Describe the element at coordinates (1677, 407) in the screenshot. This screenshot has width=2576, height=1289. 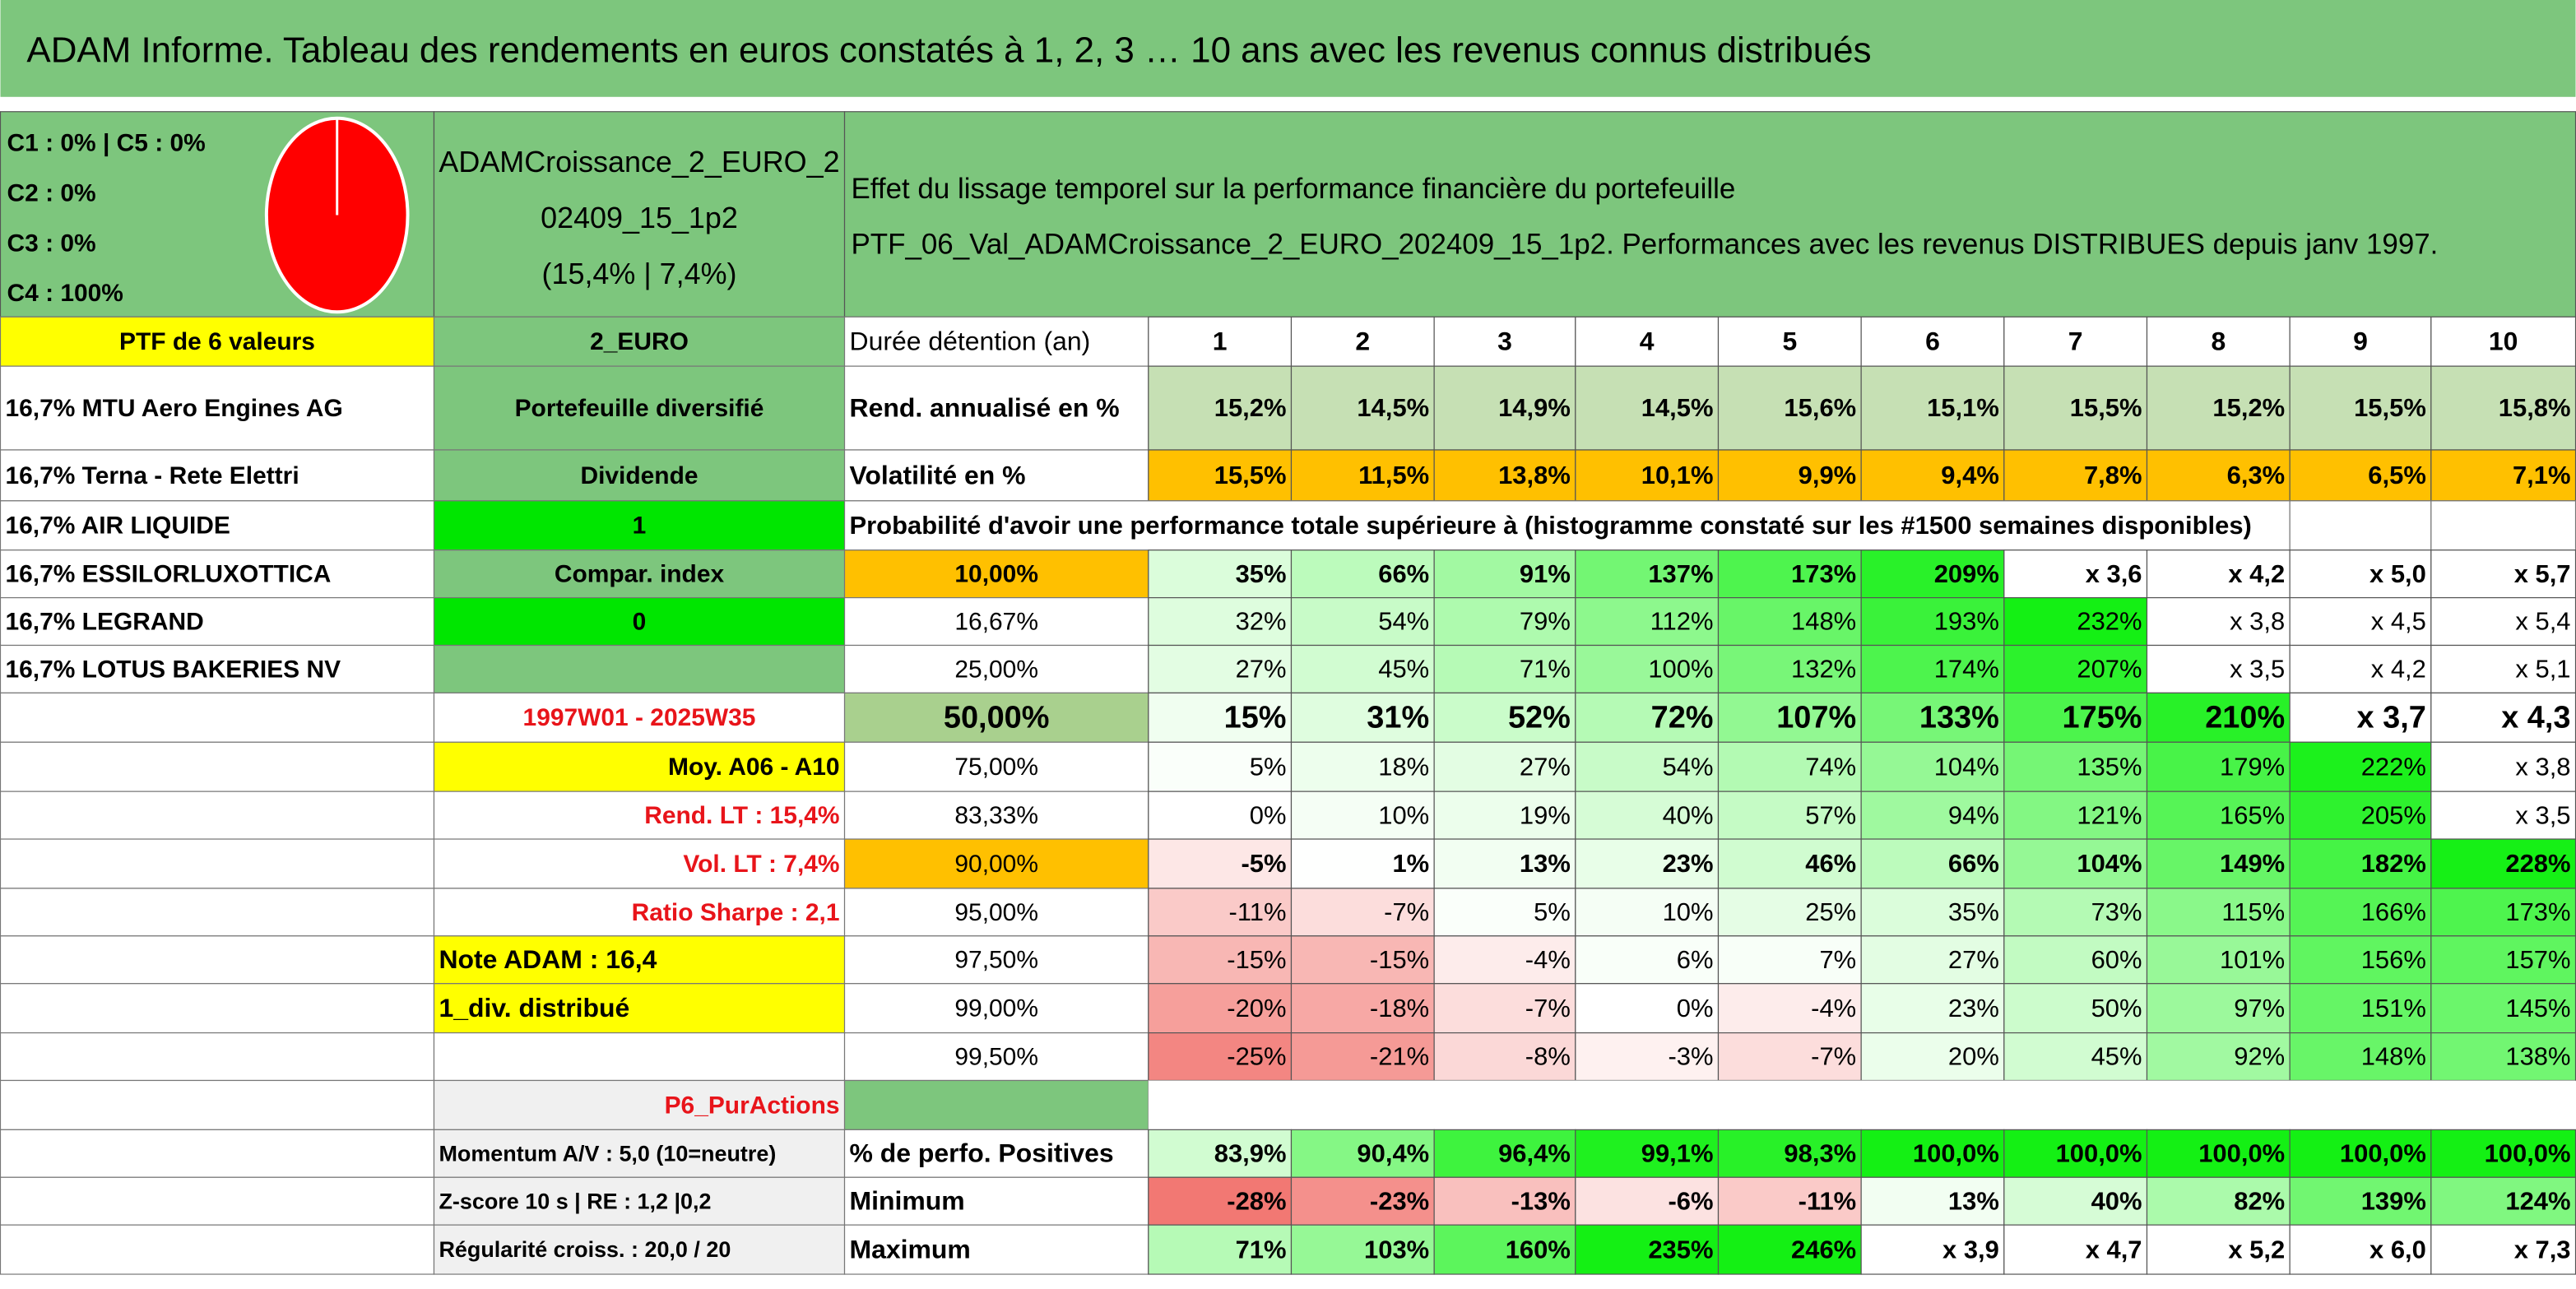
I see `value-cell: 14,5%` at that location.